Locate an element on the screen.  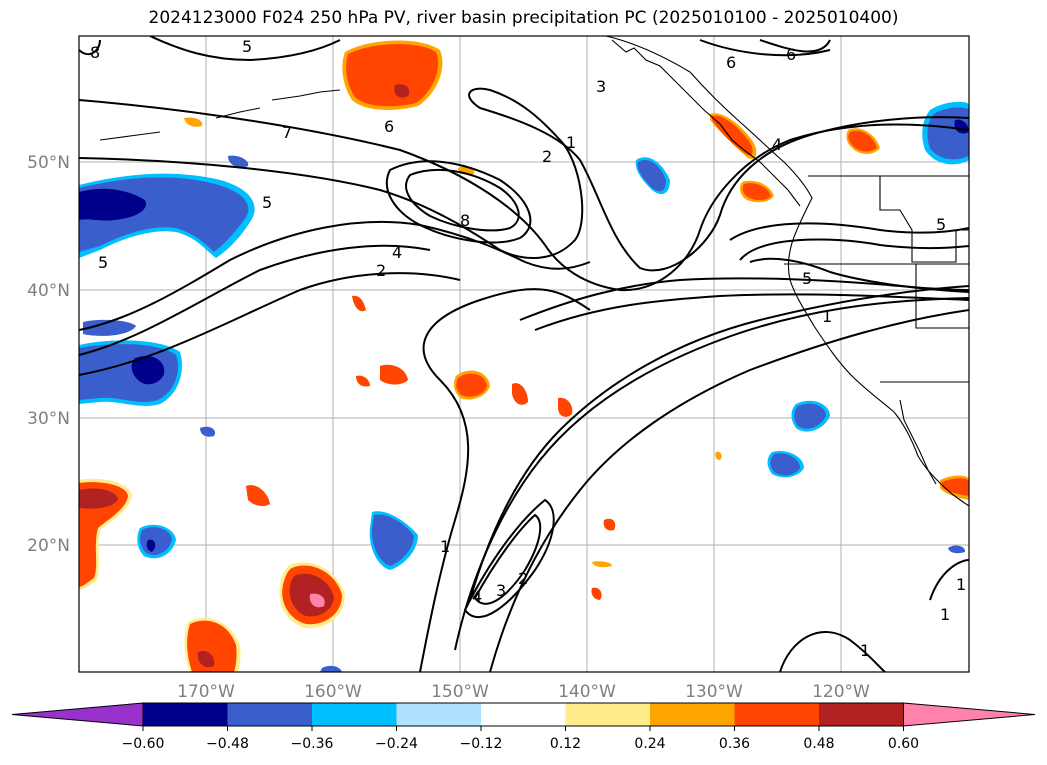
lon-label-130w: 130°W is located at coordinates (714, 692).